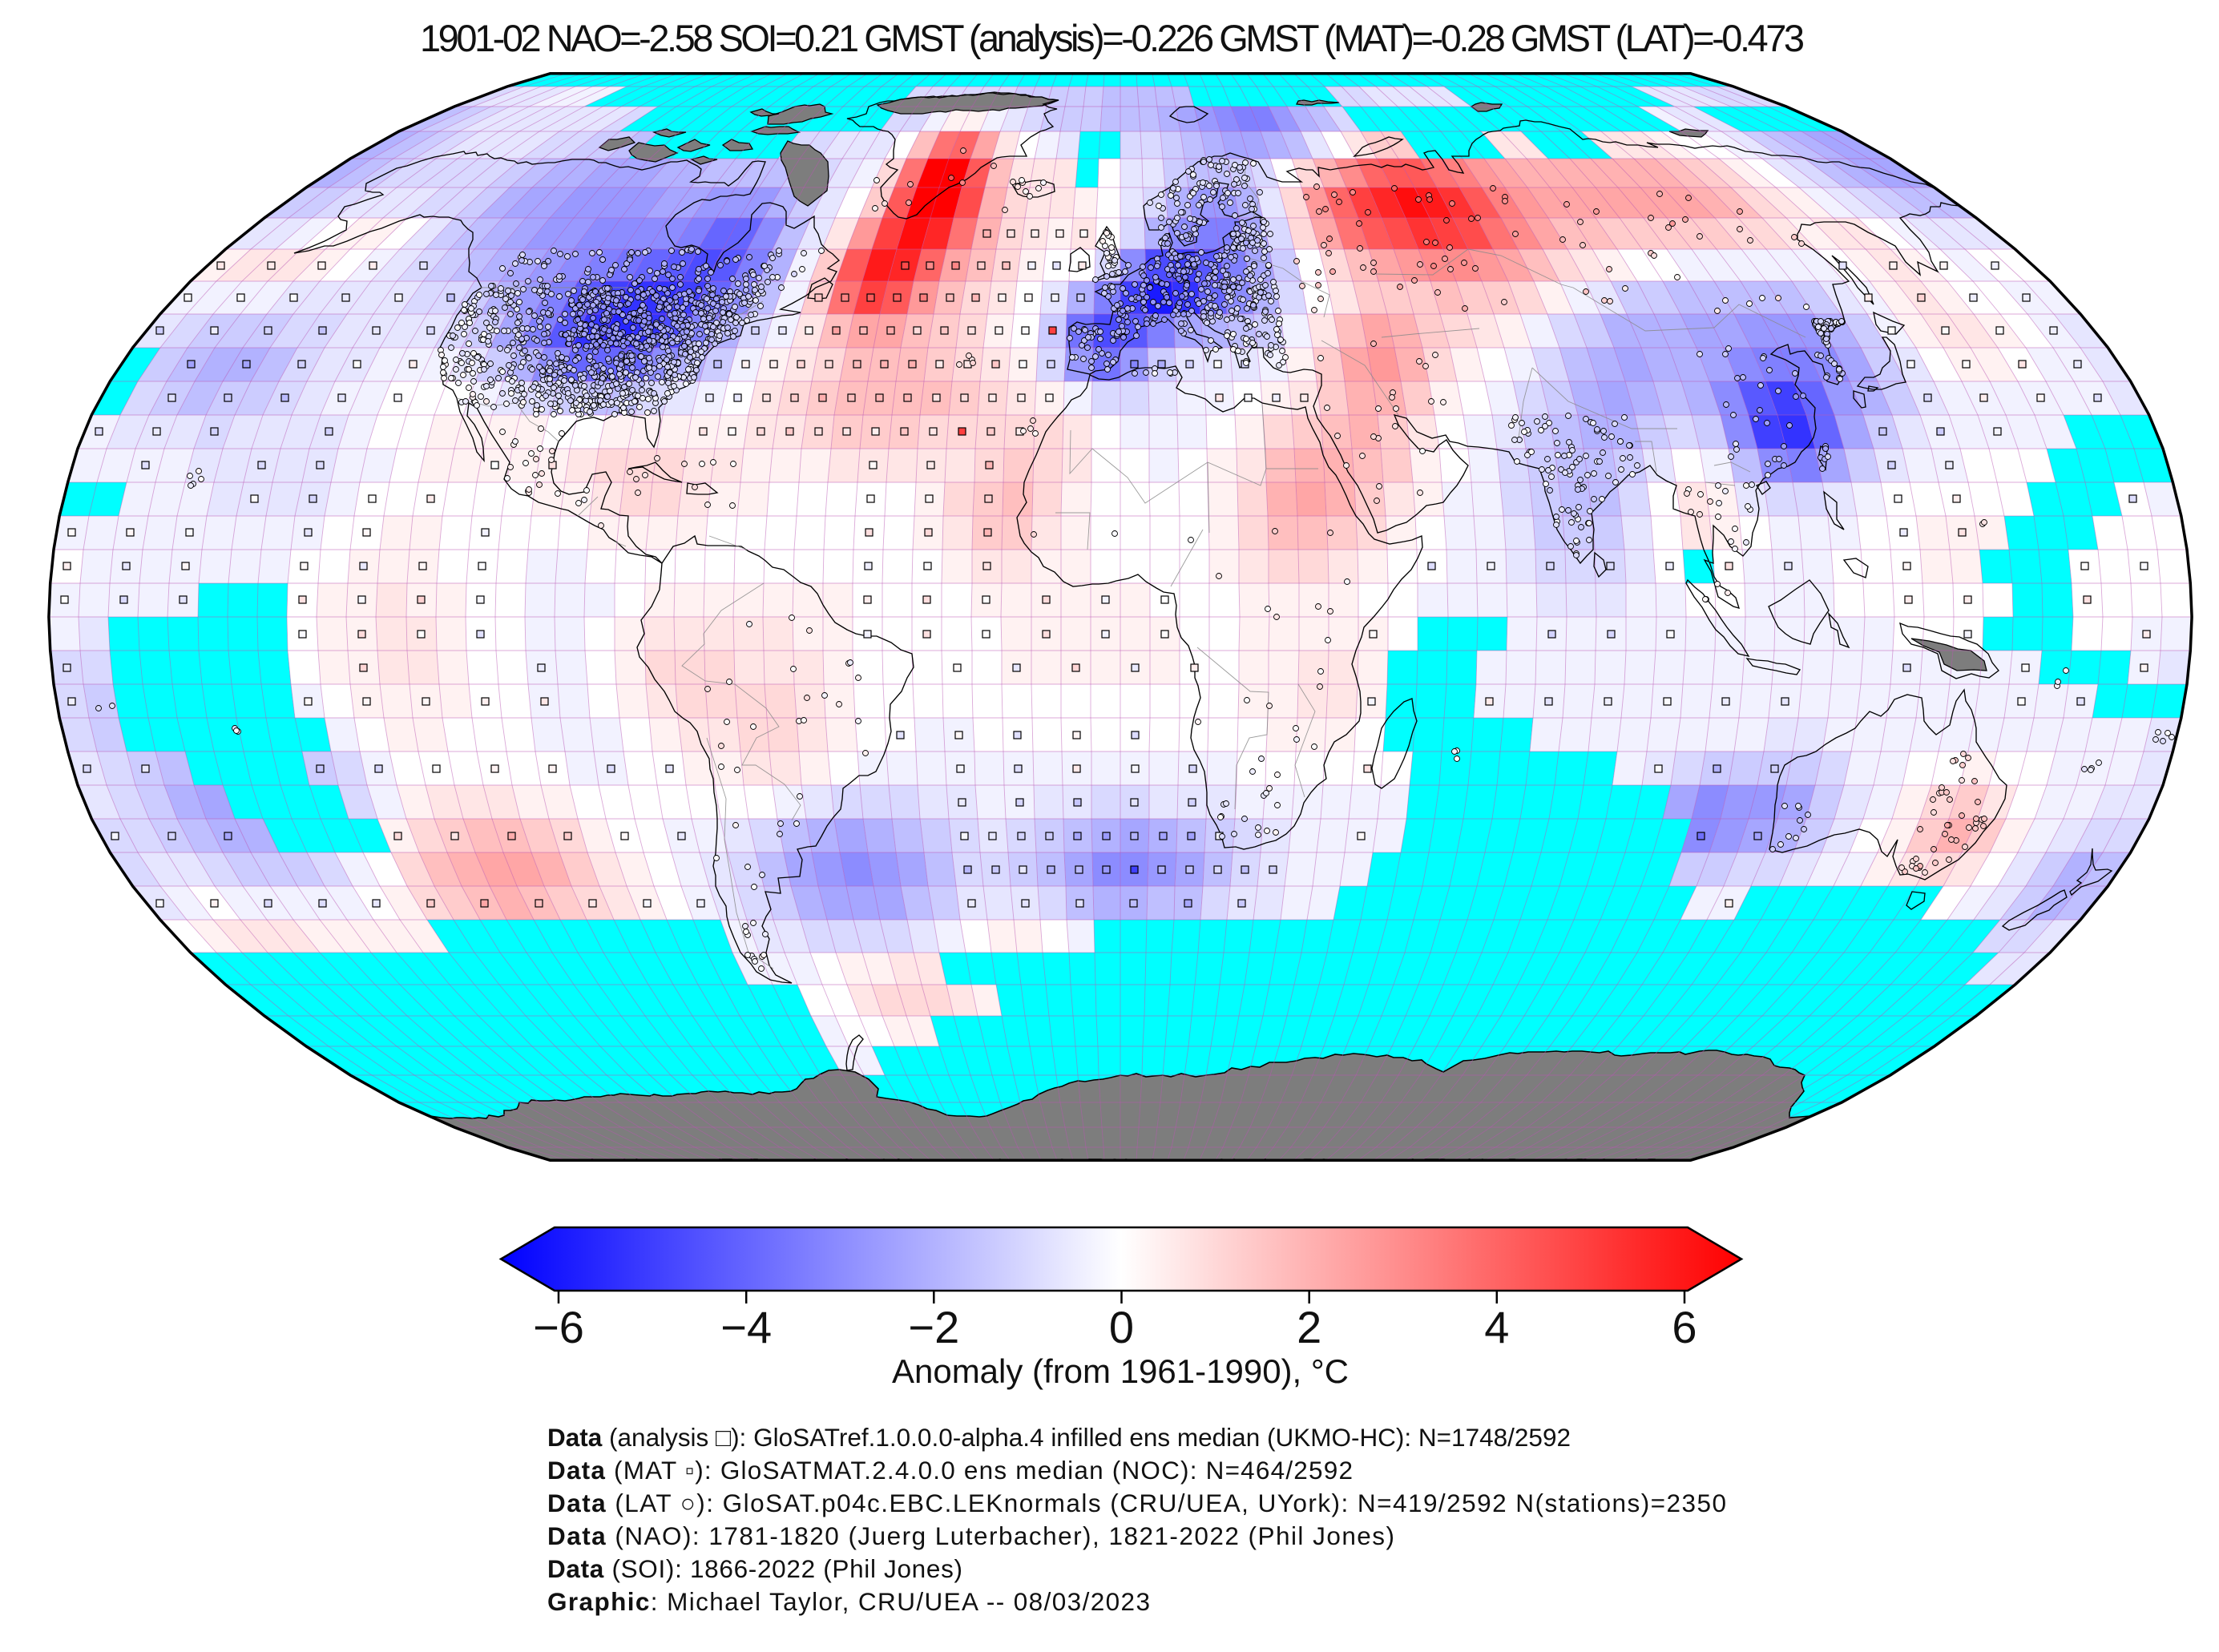 The image size is (2219, 1652). I want to click on svg-text:Data (SOI): 1866-2022 (Phil Jo: Data (SOI): 1866-2022 (Phil Jones), so click(754, 1569).